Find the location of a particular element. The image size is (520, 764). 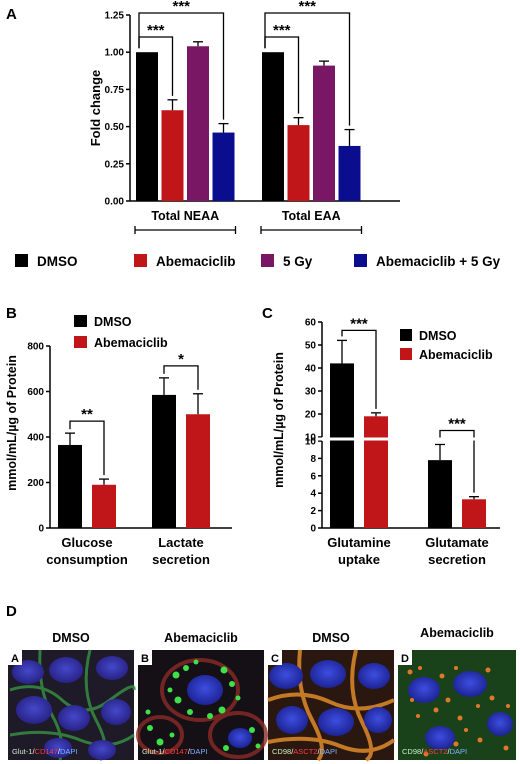

chart-a-category-label: Total EAA is located at coordinates (311, 216).